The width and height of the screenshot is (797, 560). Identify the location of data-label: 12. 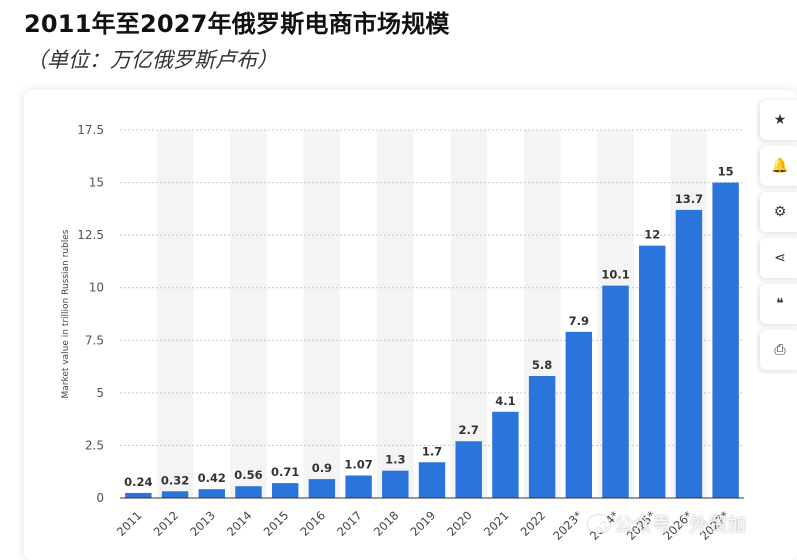
(652, 235).